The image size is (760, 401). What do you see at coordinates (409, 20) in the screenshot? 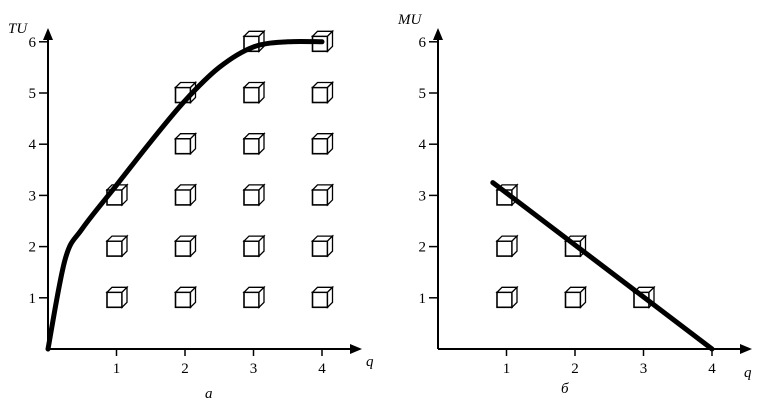
I see `y-axis-title: MU` at bounding box center [409, 20].